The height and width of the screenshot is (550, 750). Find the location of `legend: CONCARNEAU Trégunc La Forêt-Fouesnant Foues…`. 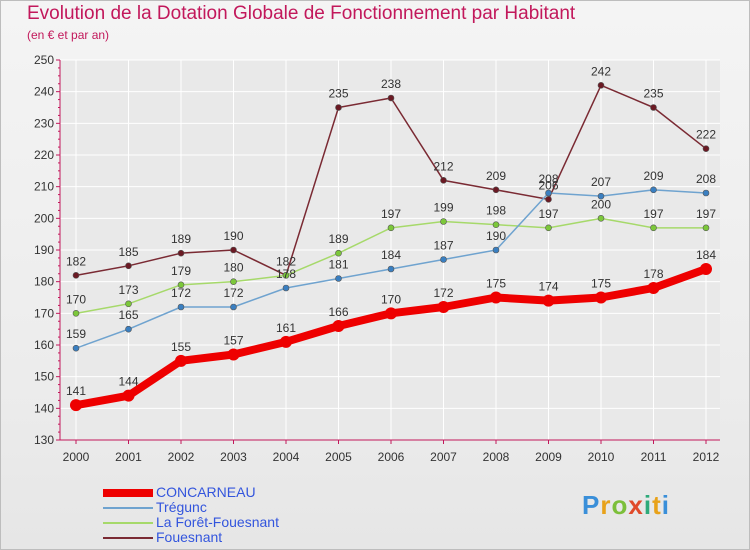

legend: CONCARNEAU Trégunc La Forêt-Fouesnant Foues… is located at coordinates (303, 514).